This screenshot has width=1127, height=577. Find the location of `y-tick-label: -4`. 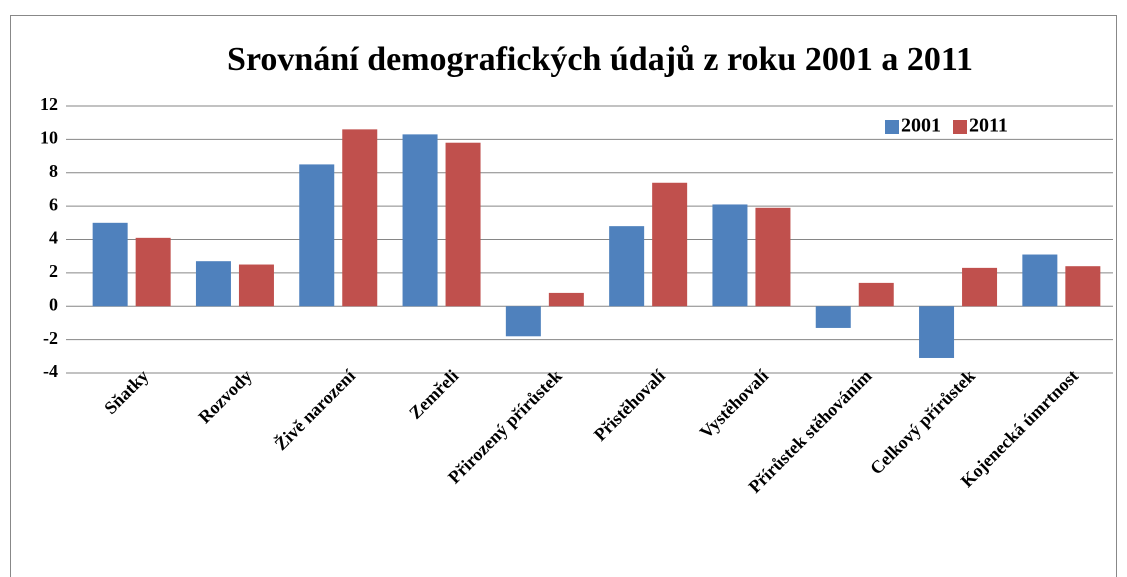

y-tick-label: -4 is located at coordinates (50, 371).